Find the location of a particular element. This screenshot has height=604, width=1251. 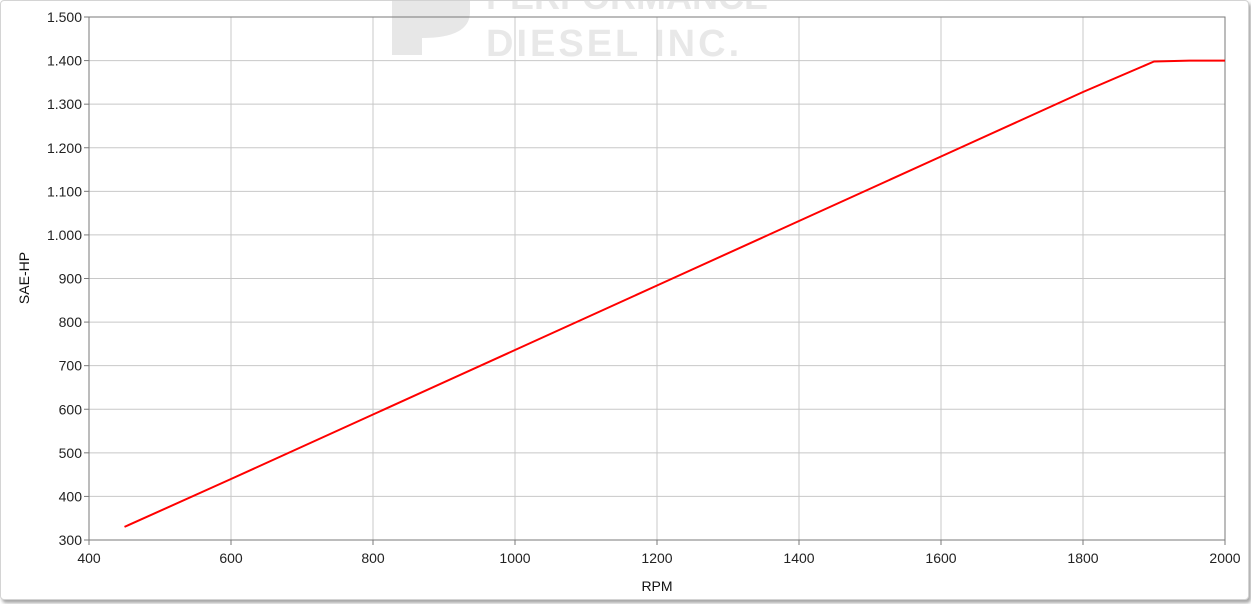

y-tick-label: 400 is located at coordinates (71, 496).